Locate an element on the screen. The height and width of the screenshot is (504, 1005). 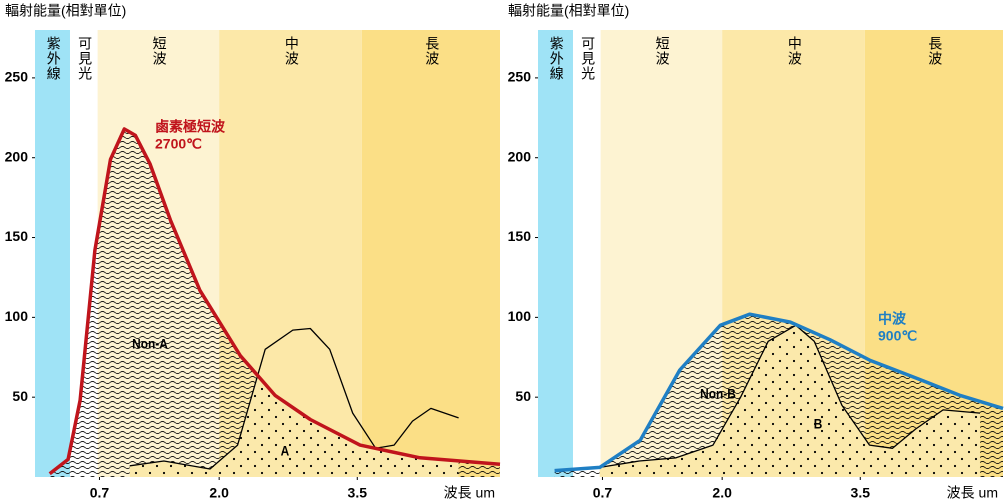
area-dots is located at coordinates (789, 401).